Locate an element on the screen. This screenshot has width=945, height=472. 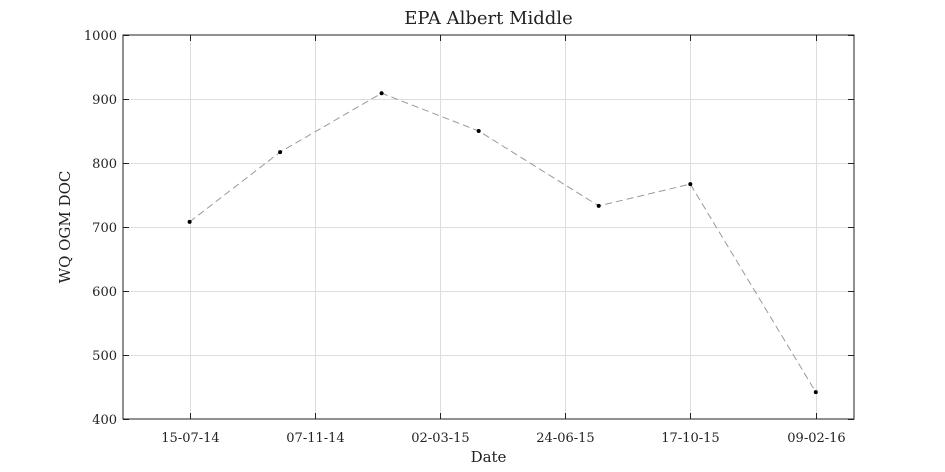
x-tick-label: 02-03-15 is located at coordinates (440, 438).